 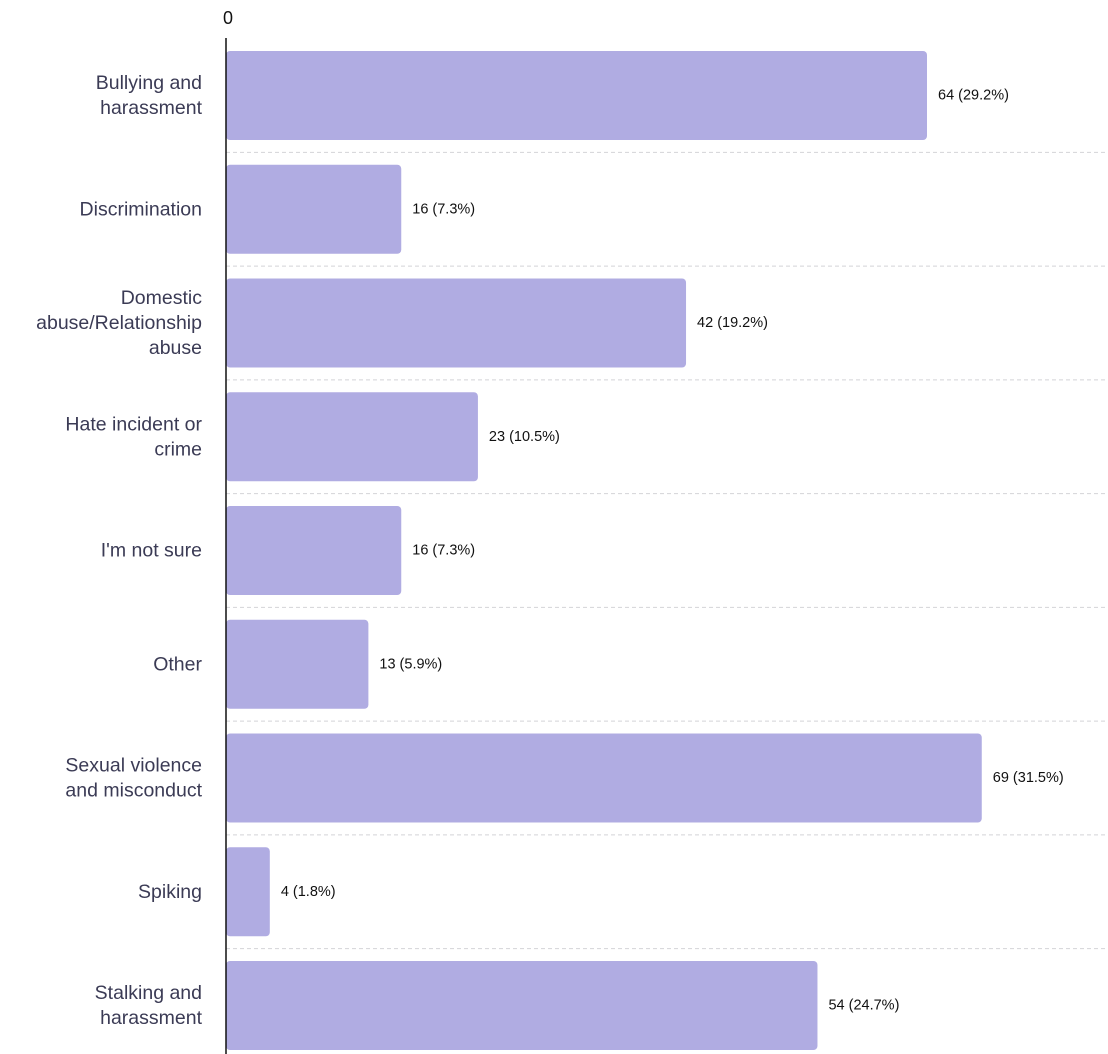 I want to click on data-label: 13 (5.9%), so click(x=410, y=664).